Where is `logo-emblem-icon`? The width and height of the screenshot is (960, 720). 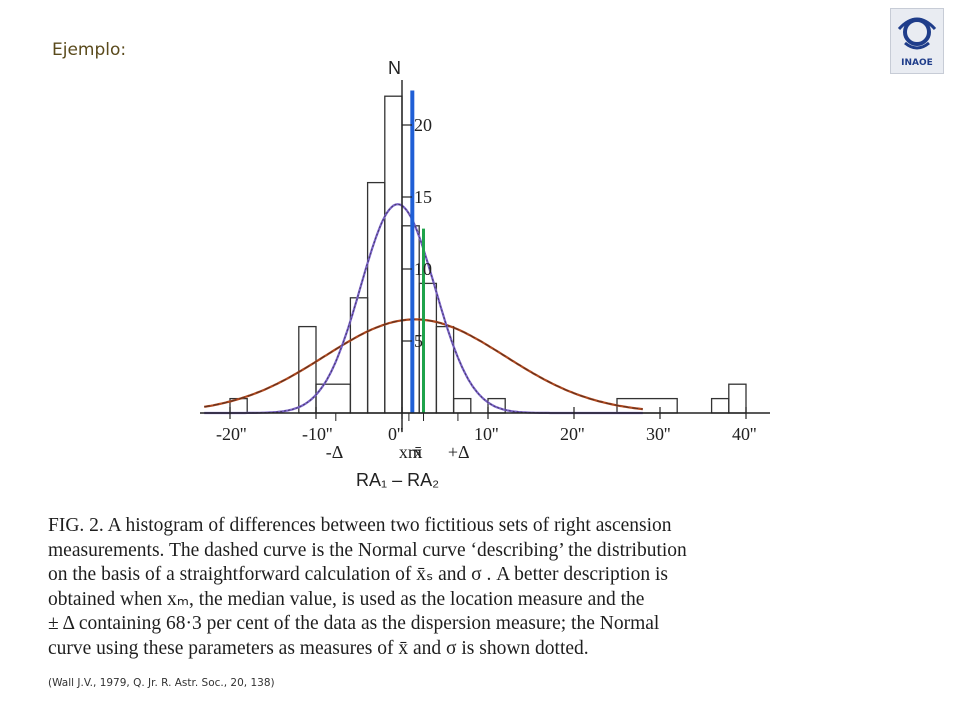 logo-emblem-icon is located at coordinates (917, 33).